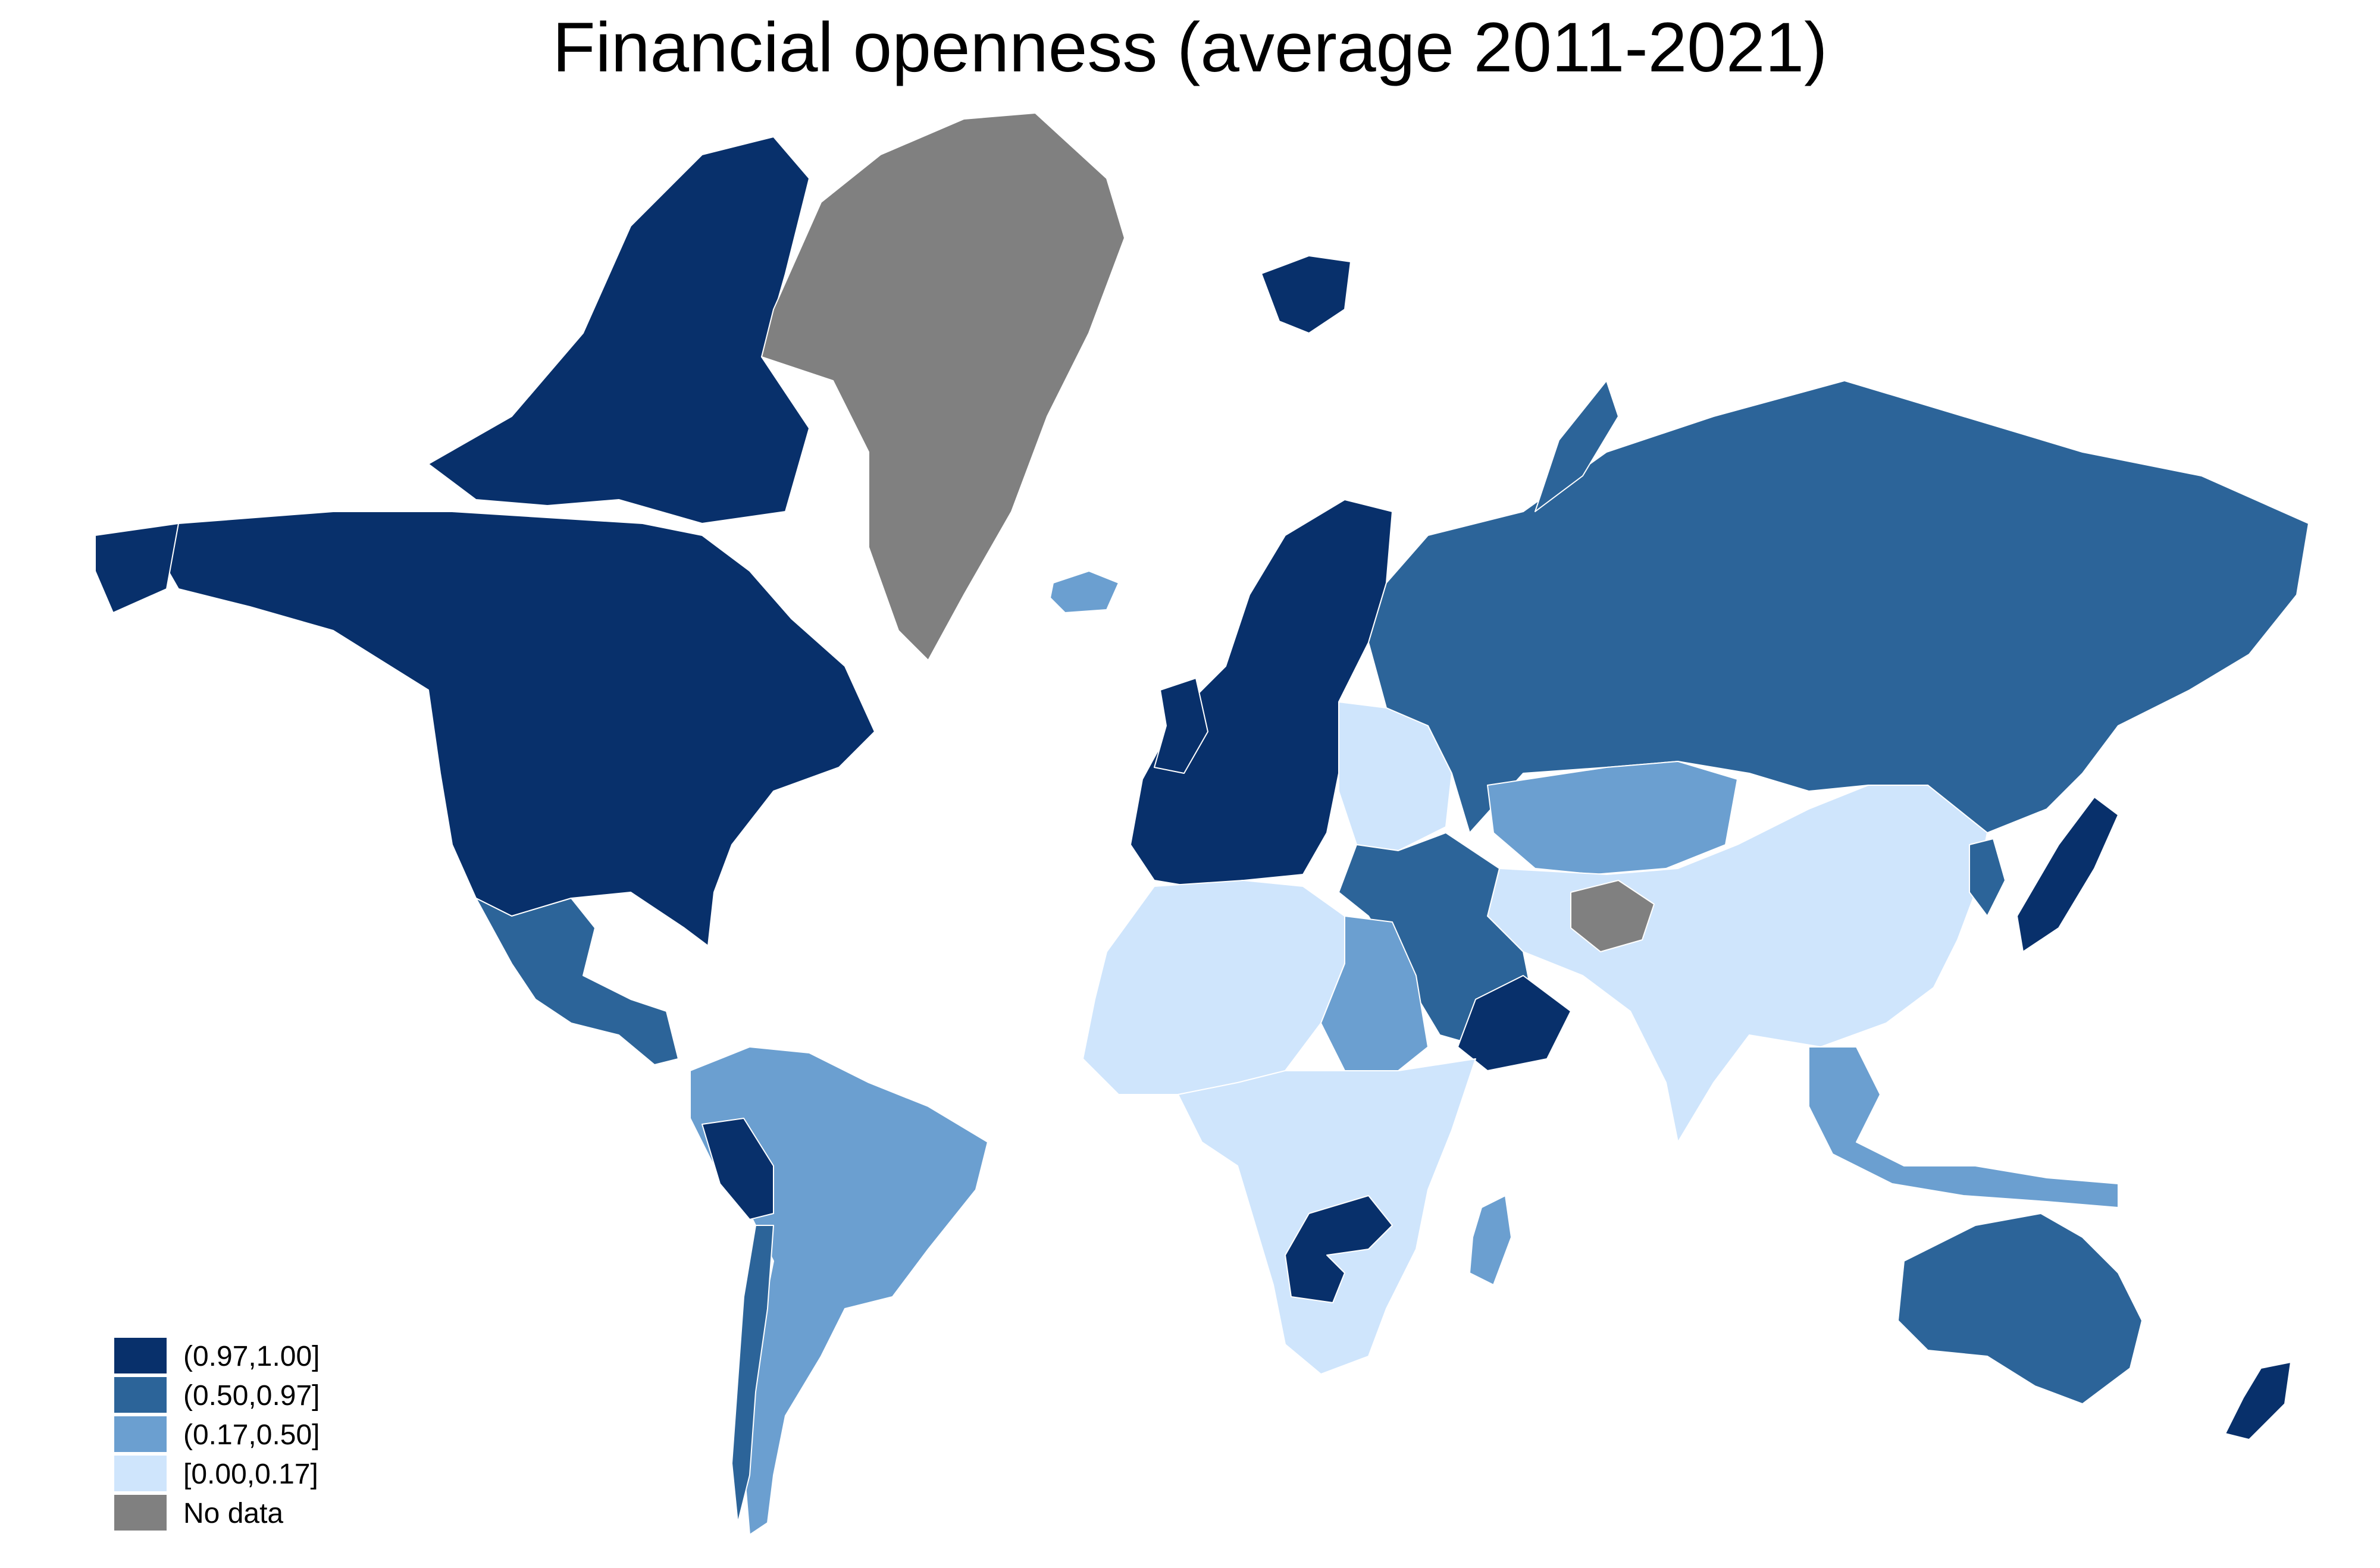 This screenshot has height=1568, width=2380. I want to click on legend-label: (0.17,0.50], so click(251, 1435).